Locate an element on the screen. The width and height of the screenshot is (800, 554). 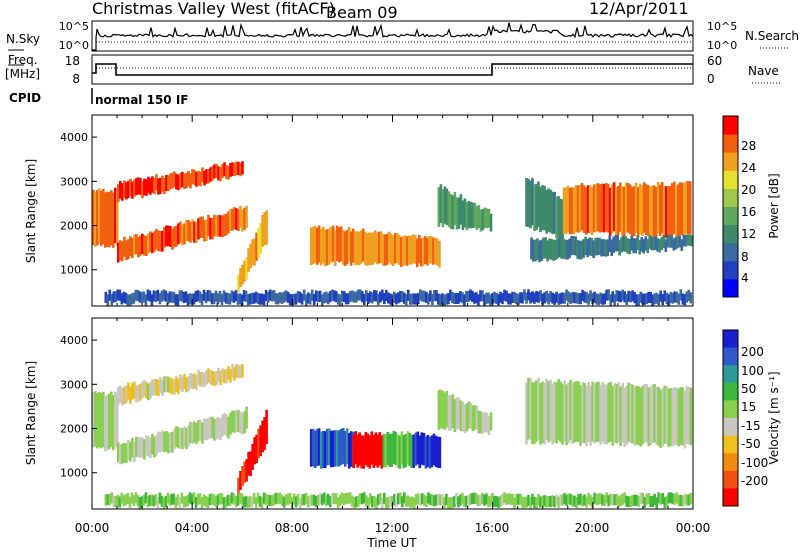
cpid-label: CPID is located at coordinates (25, 98).